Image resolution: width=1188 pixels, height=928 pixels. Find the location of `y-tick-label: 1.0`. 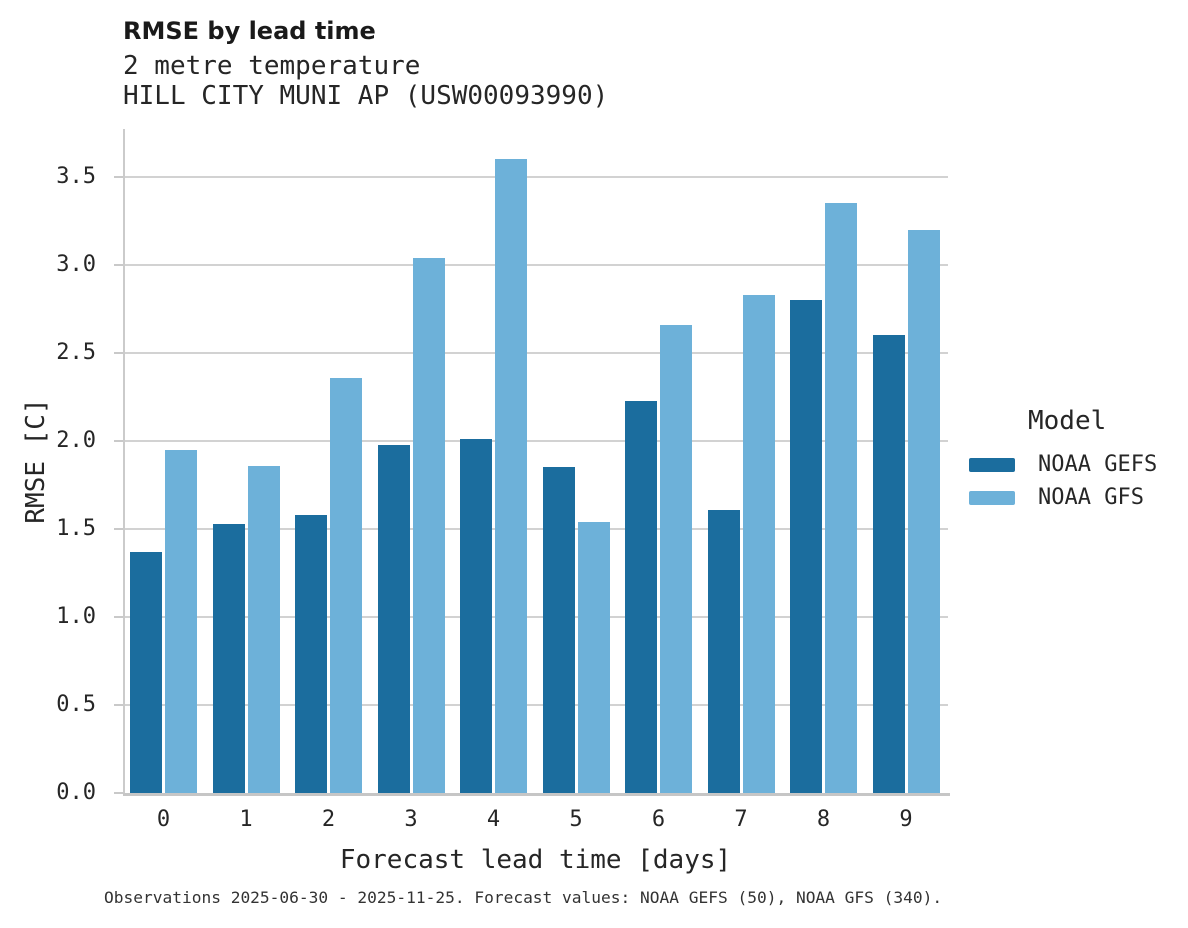

y-tick-label: 1.0 is located at coordinates (76, 616).